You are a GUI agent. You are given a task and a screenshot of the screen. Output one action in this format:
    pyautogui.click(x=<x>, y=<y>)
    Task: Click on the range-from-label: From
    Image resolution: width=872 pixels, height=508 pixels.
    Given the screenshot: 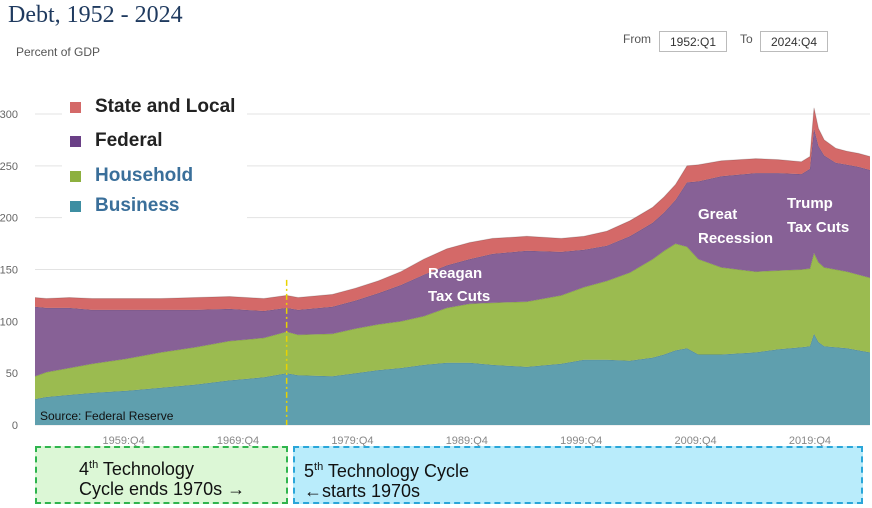 What is the action you would take?
    pyautogui.click(x=637, y=39)
    